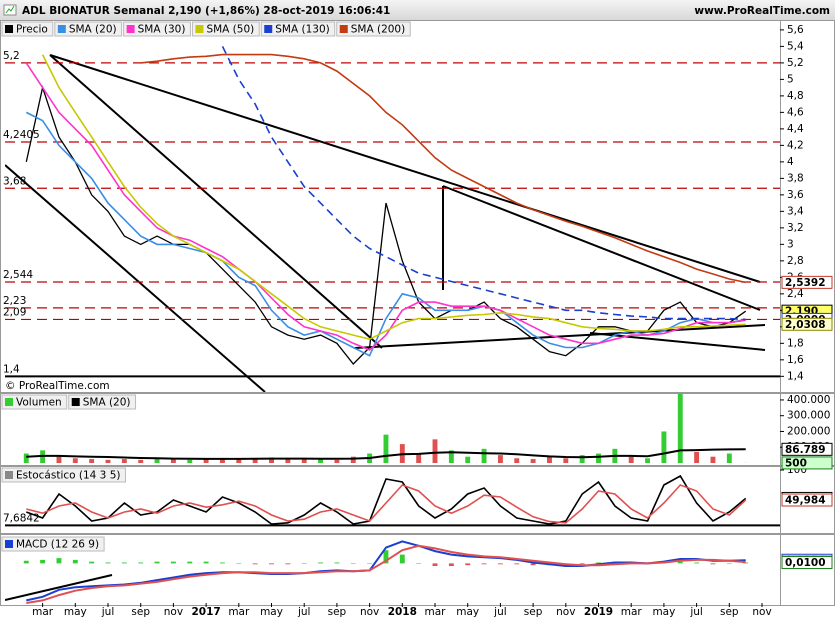  What do you see at coordinates (795, 376) in the screenshot?
I see `y-tick-label: 1,4` at bounding box center [795, 376].